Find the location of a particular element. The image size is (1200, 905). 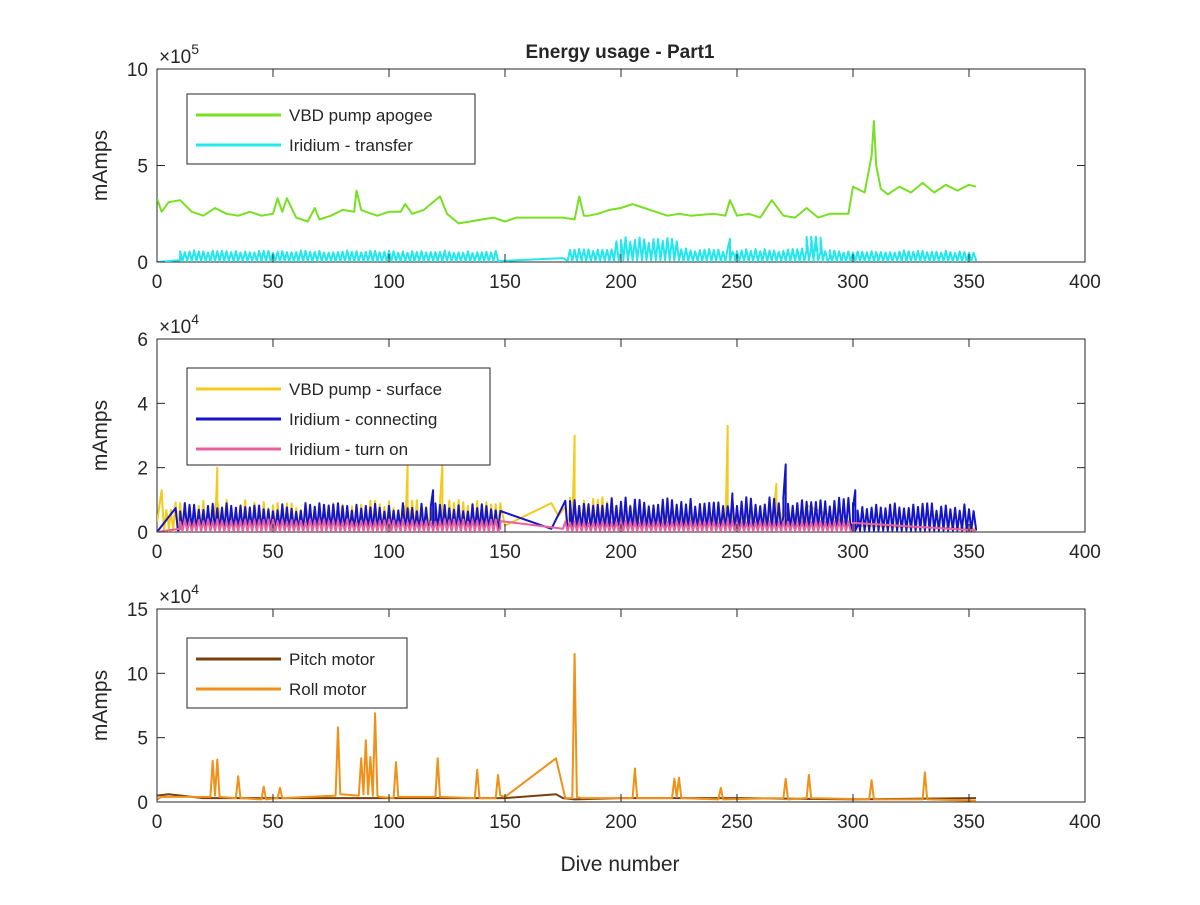

legend: Pitch motor Roll motor is located at coordinates (297, 673).